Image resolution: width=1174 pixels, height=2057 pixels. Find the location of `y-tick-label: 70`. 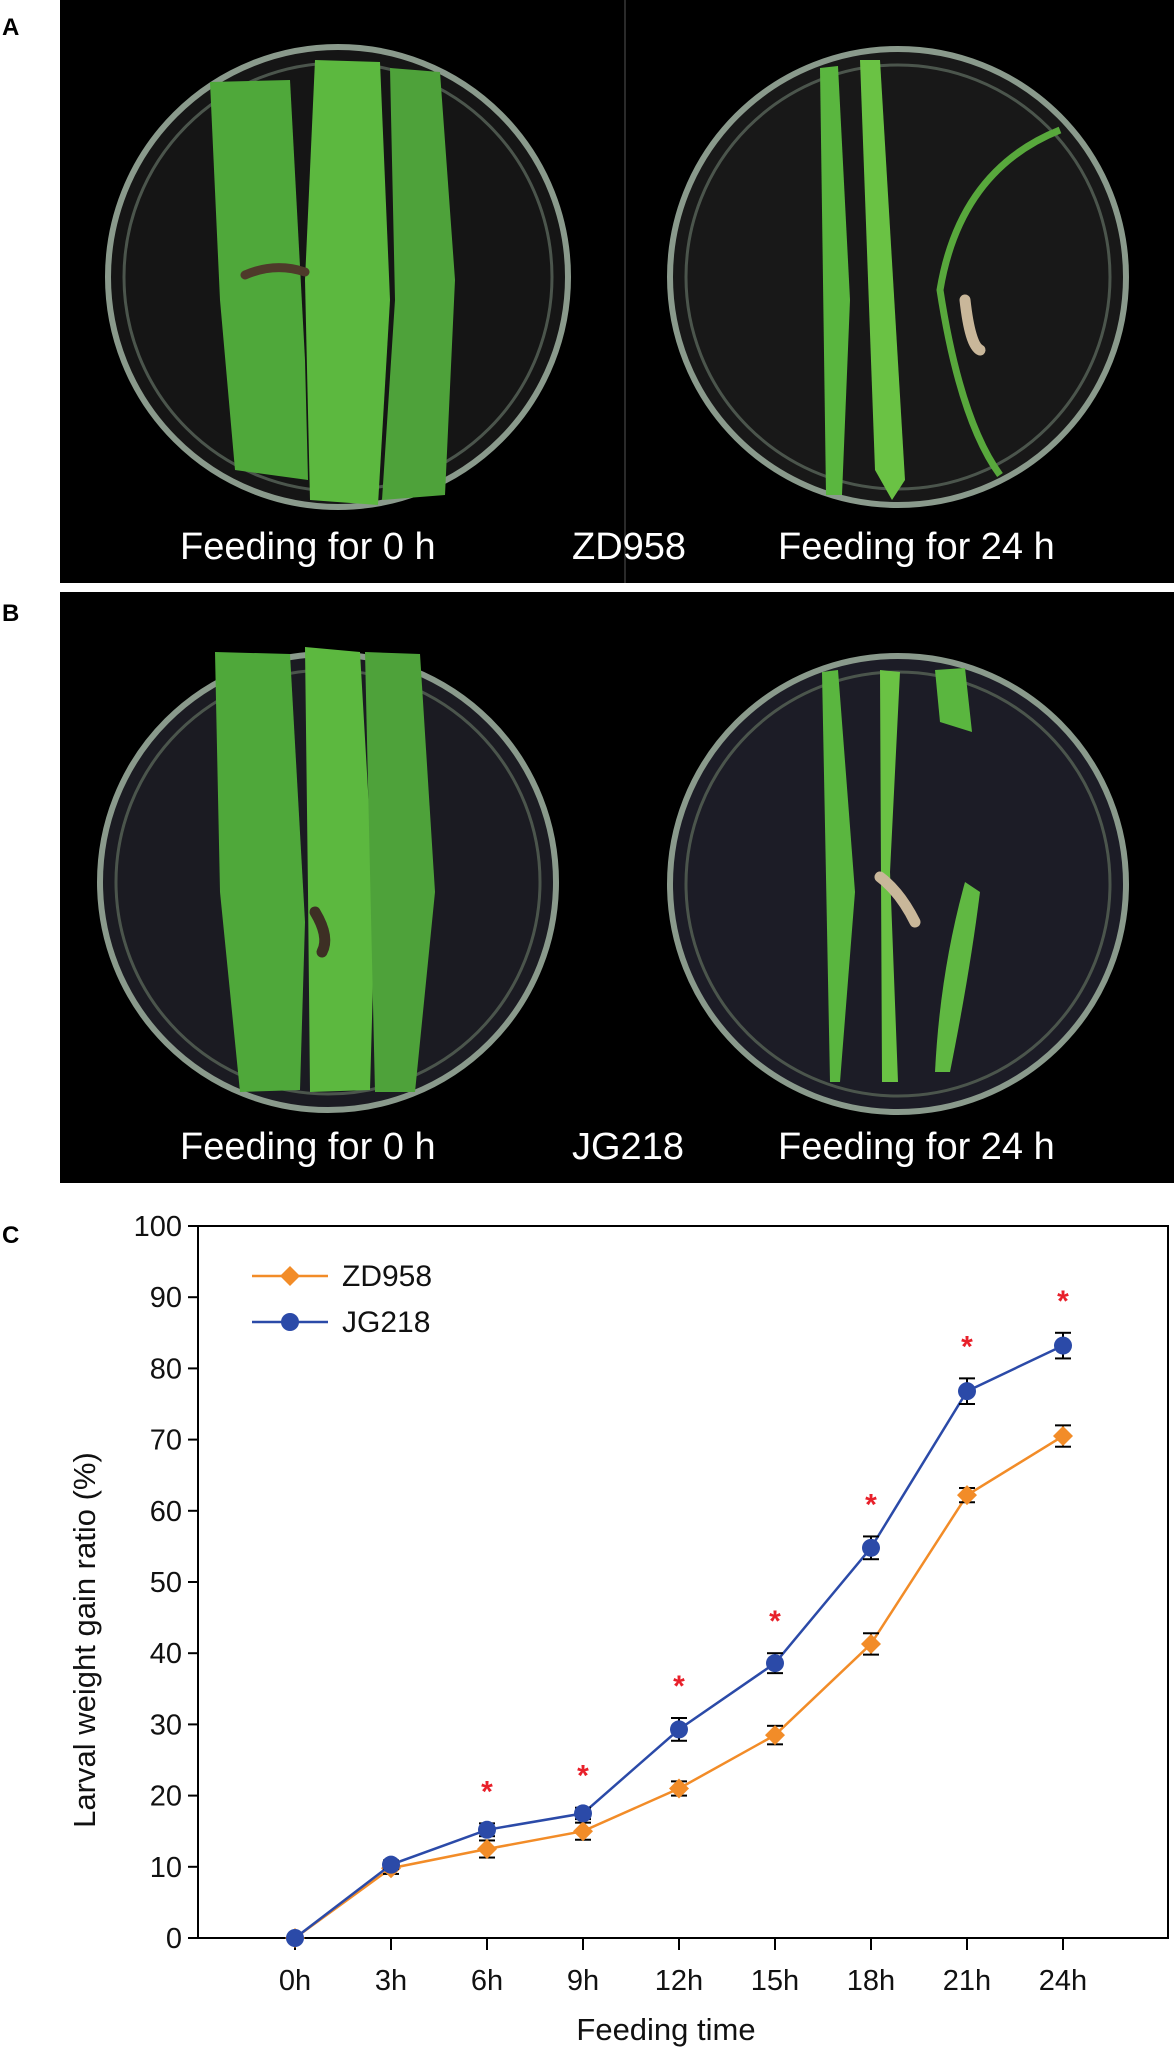

y-tick-label: 70 is located at coordinates (166, 1441).